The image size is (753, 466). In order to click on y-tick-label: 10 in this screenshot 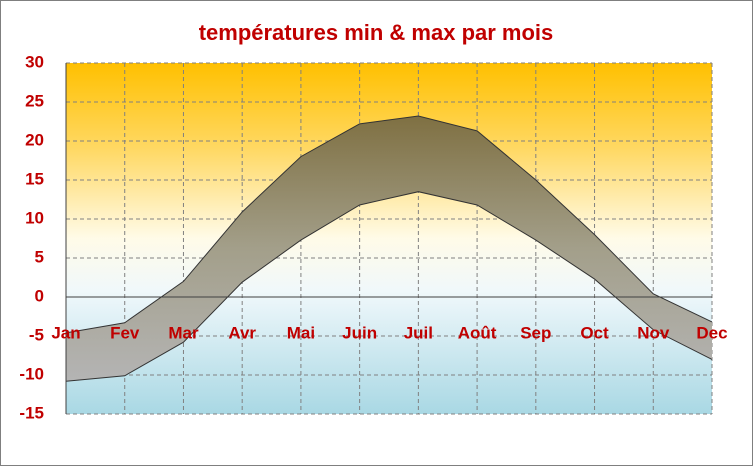, I will do `click(34, 217)`.